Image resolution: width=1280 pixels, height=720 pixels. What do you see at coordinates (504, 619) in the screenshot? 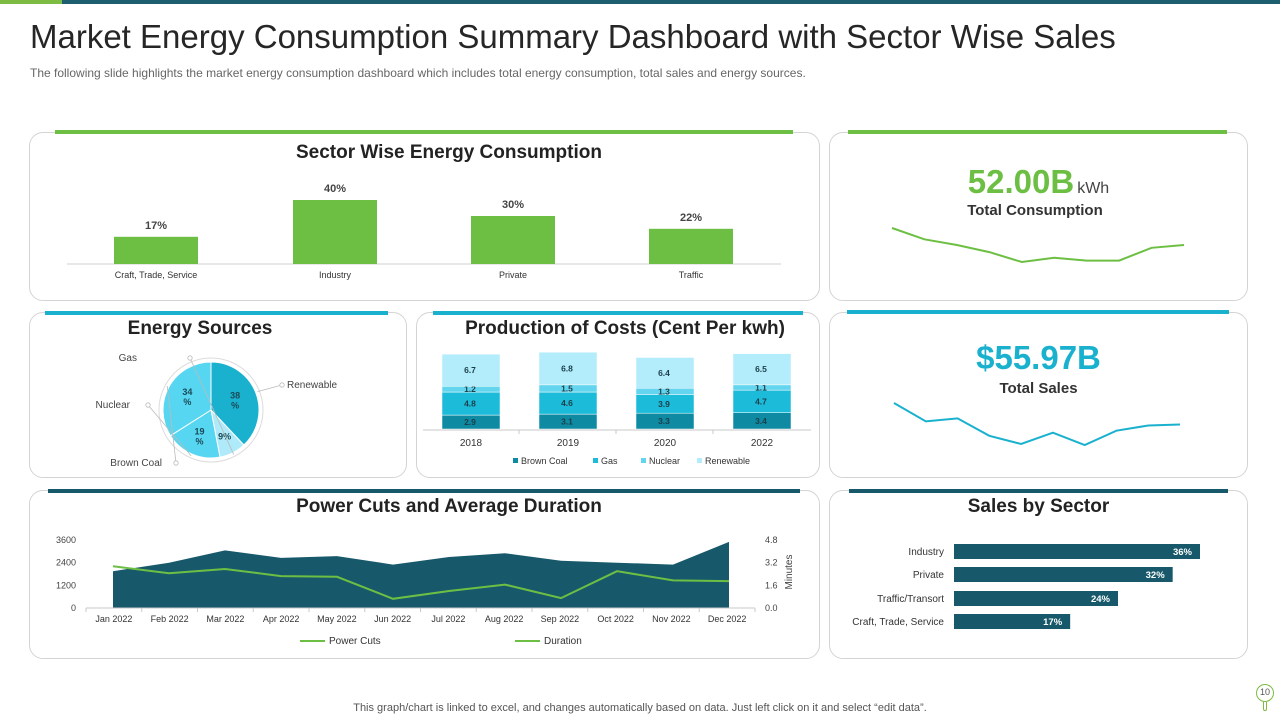
I see `x-tick-label: Aug 2022` at bounding box center [504, 619].